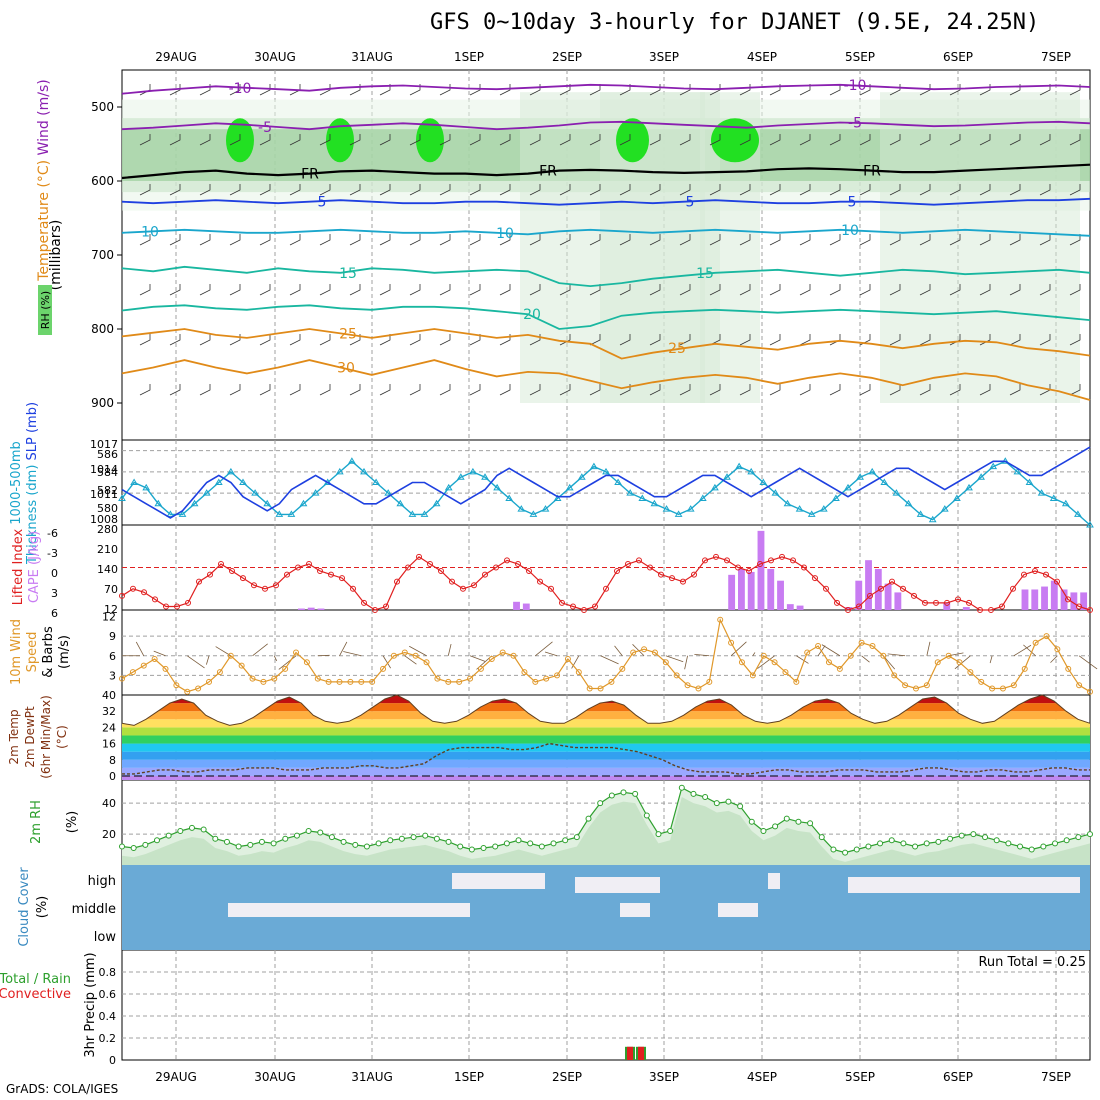 Image resolution: width=1100 pixels, height=1100 pixels. Describe the element at coordinates (526, 606) in the screenshot. I see `cape-bar` at that location.